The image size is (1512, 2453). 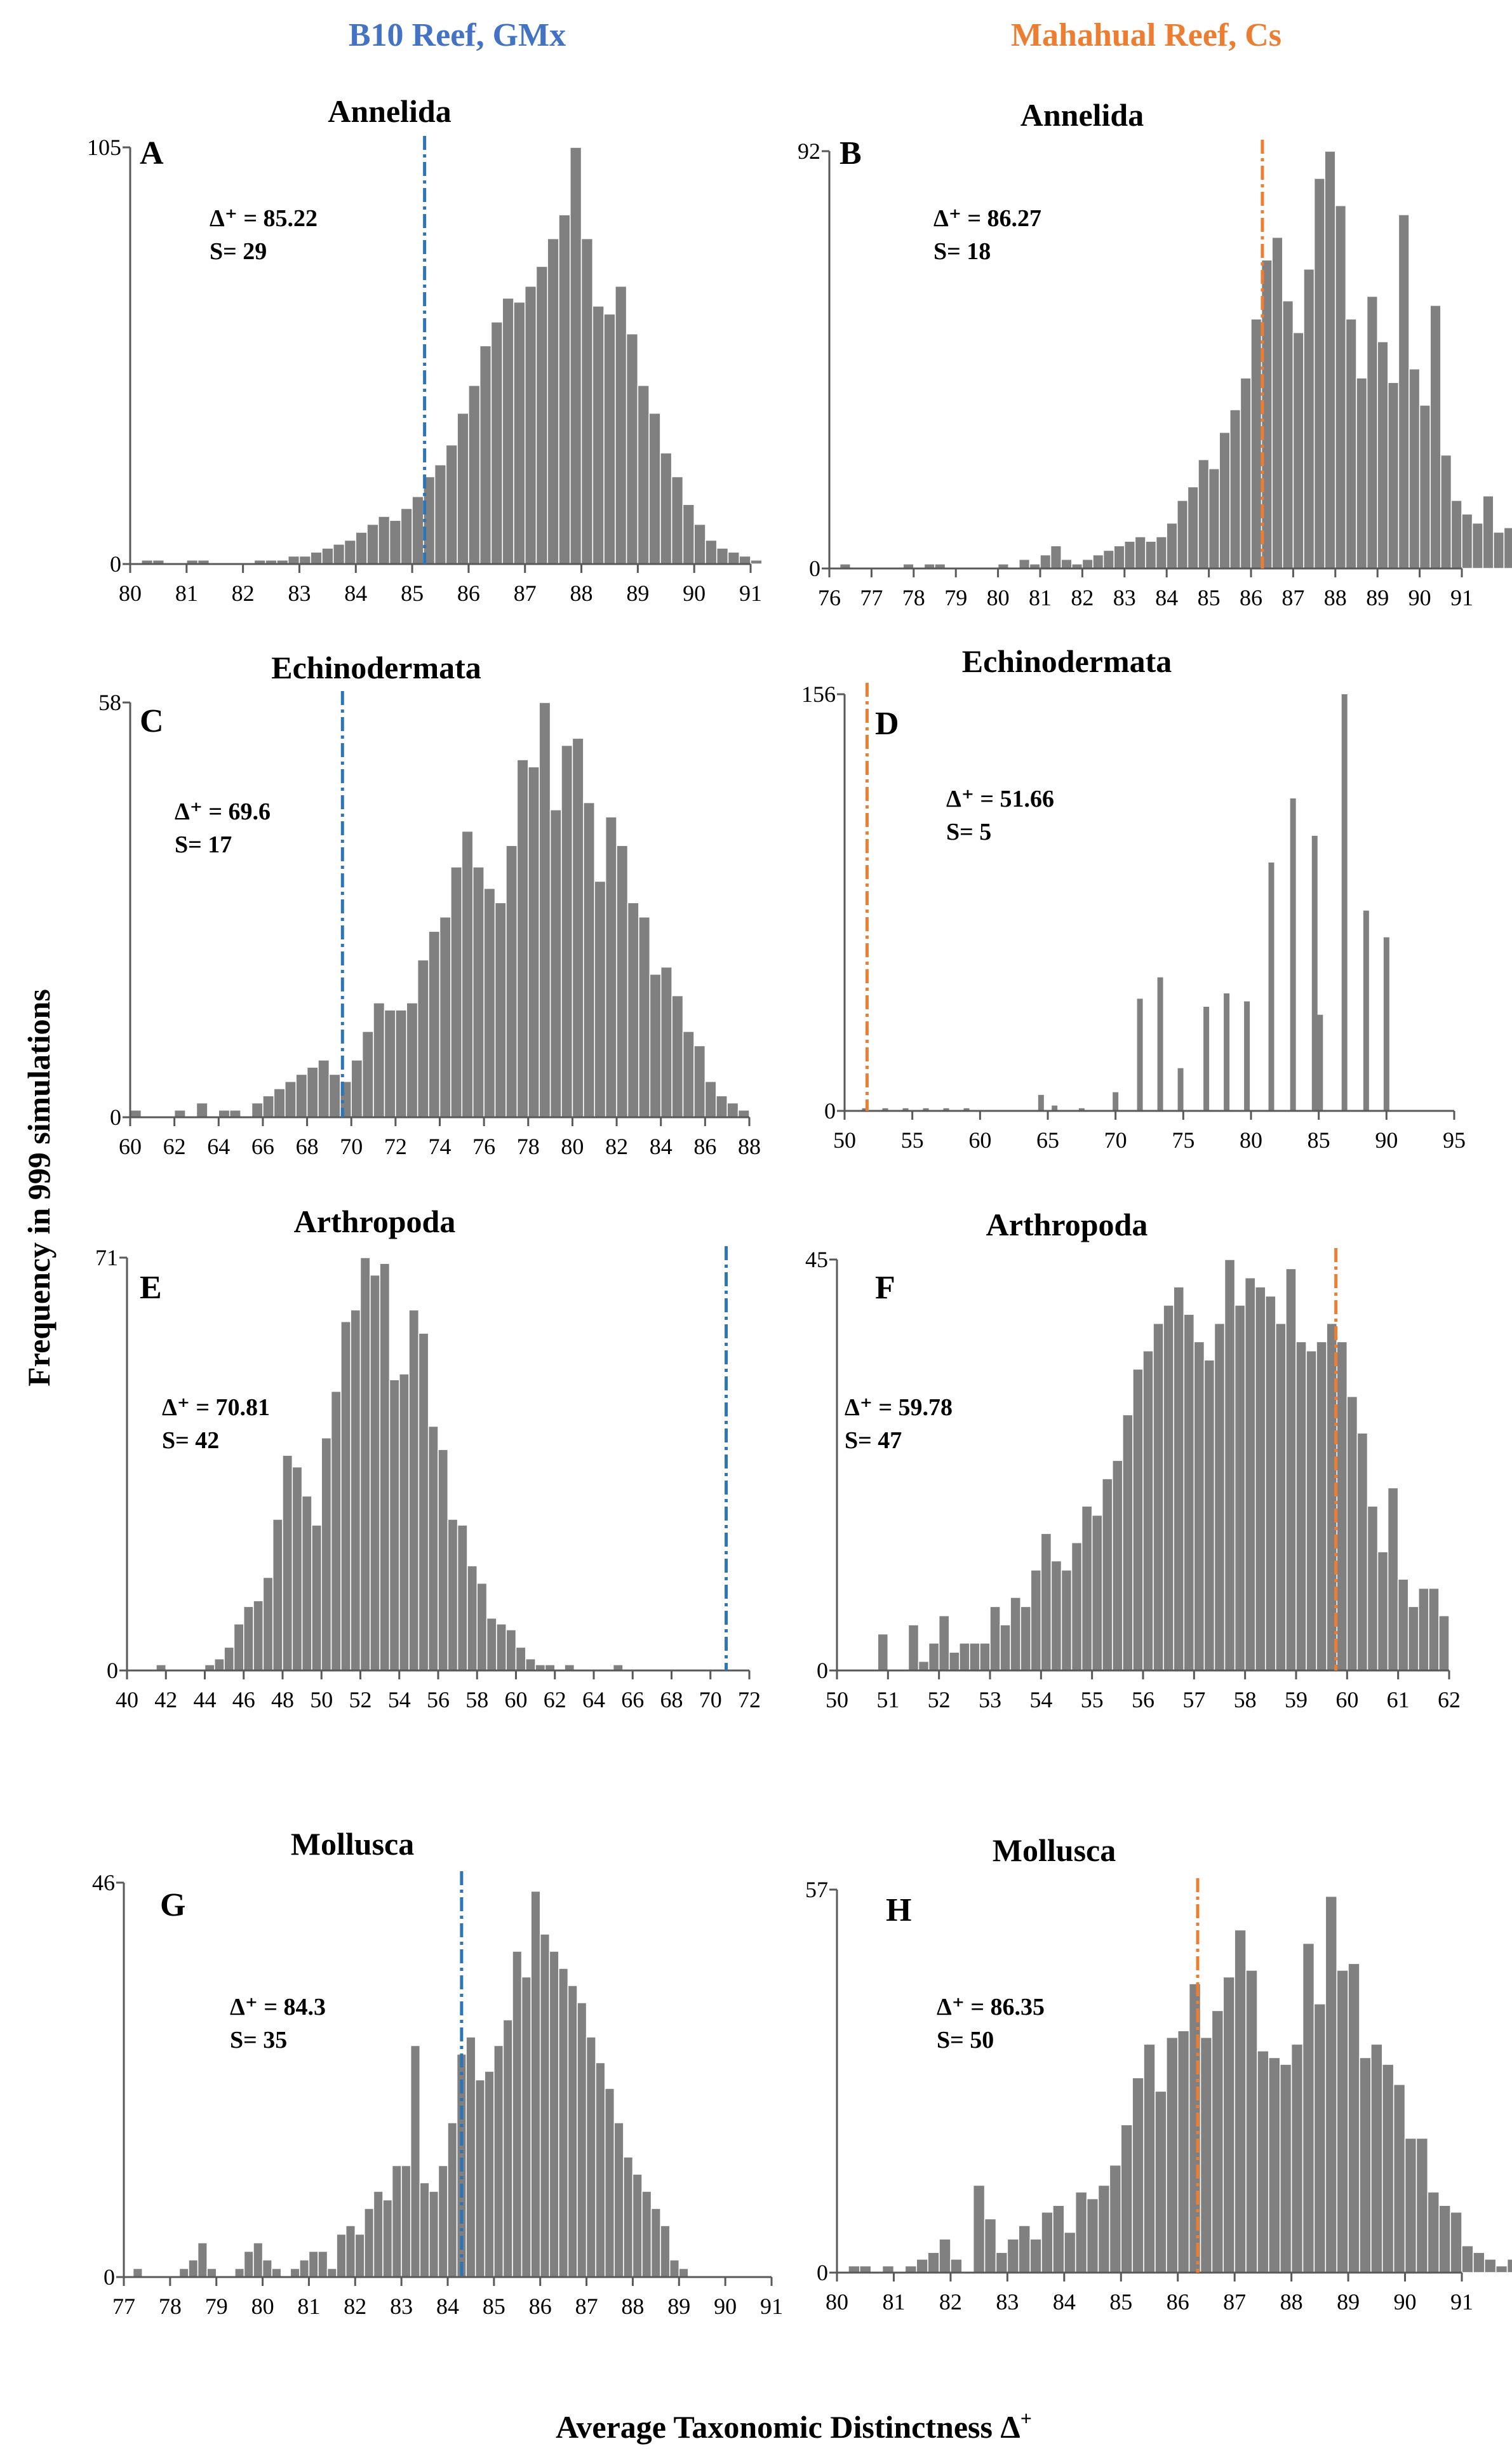 What do you see at coordinates (1455, 1140) in the screenshot?
I see `x-tick-label: 95` at bounding box center [1455, 1140].